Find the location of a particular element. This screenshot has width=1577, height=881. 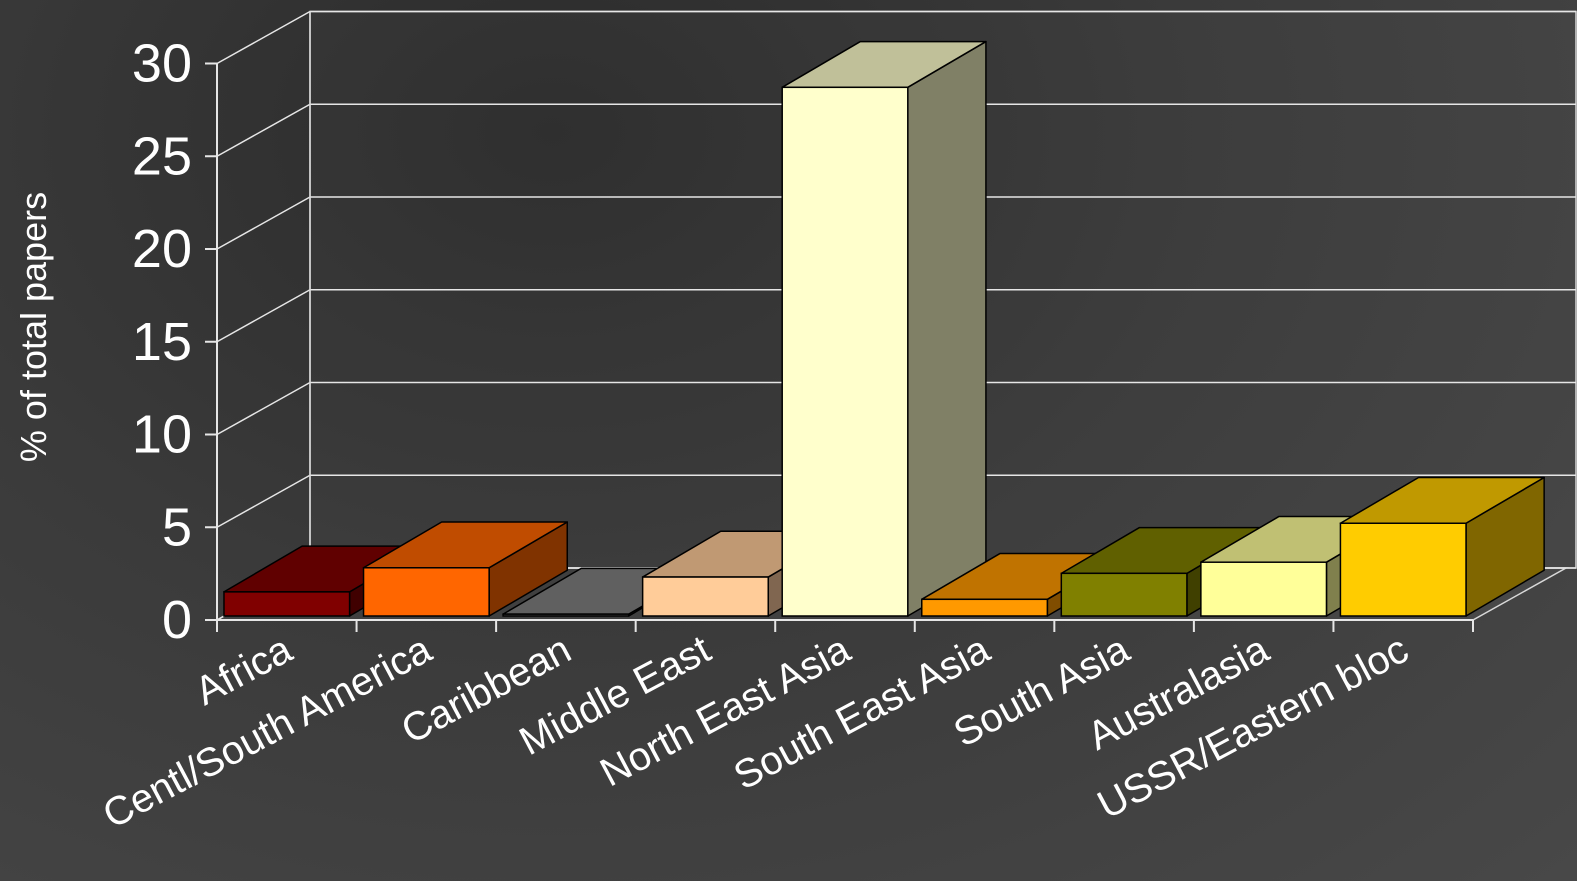

bar-side is located at coordinates (947, 328).